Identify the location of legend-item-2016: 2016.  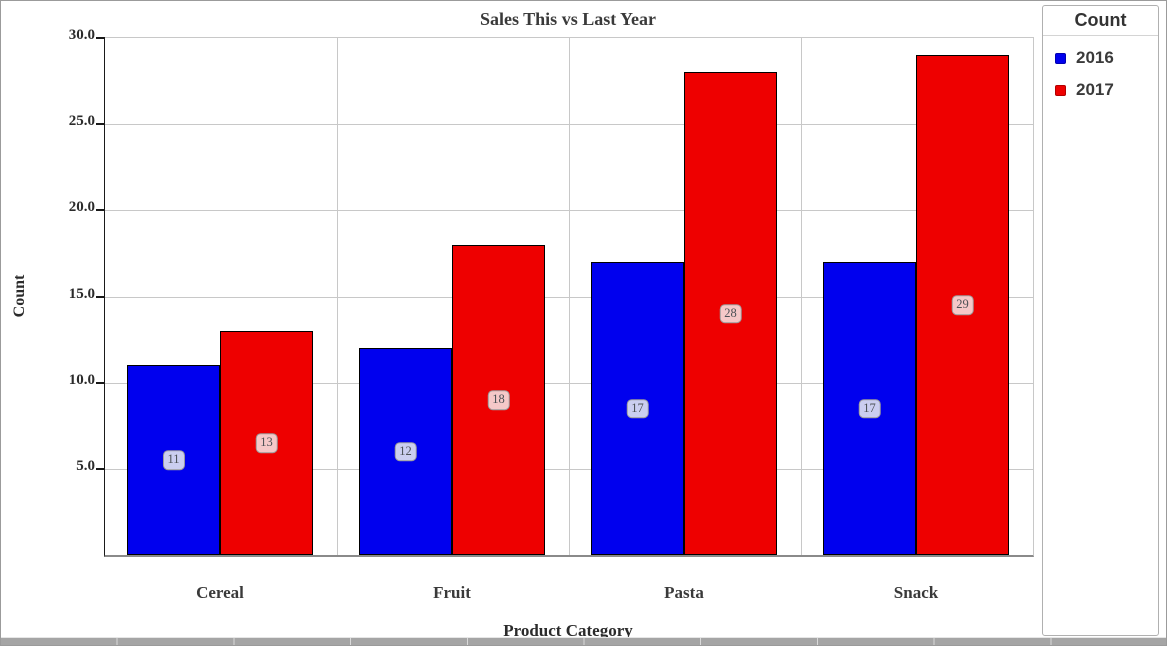
(1106, 58).